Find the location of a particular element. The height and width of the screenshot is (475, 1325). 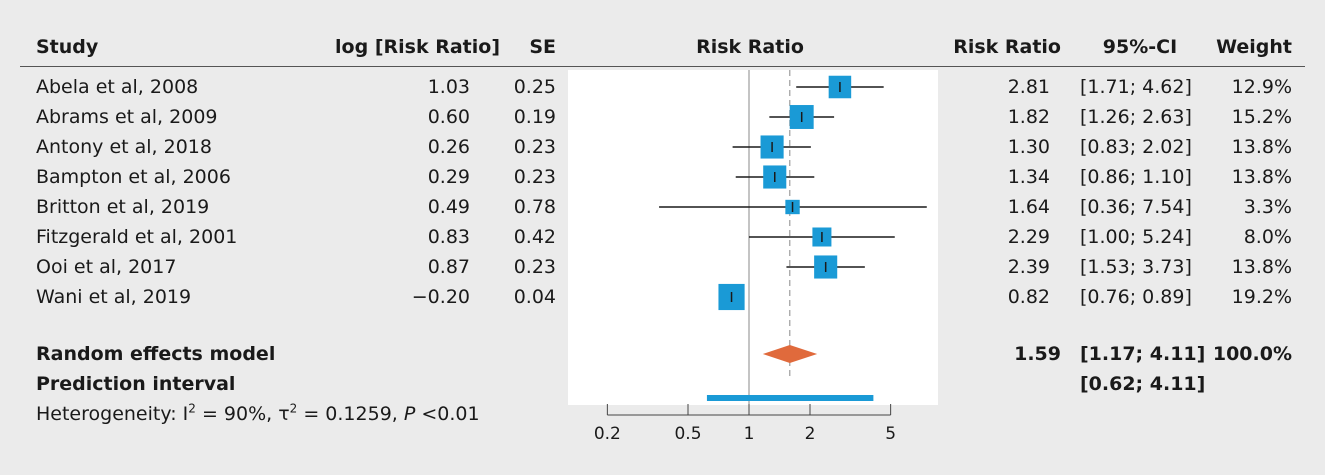

x-axis-tick-label: 1 is located at coordinates (749, 434).